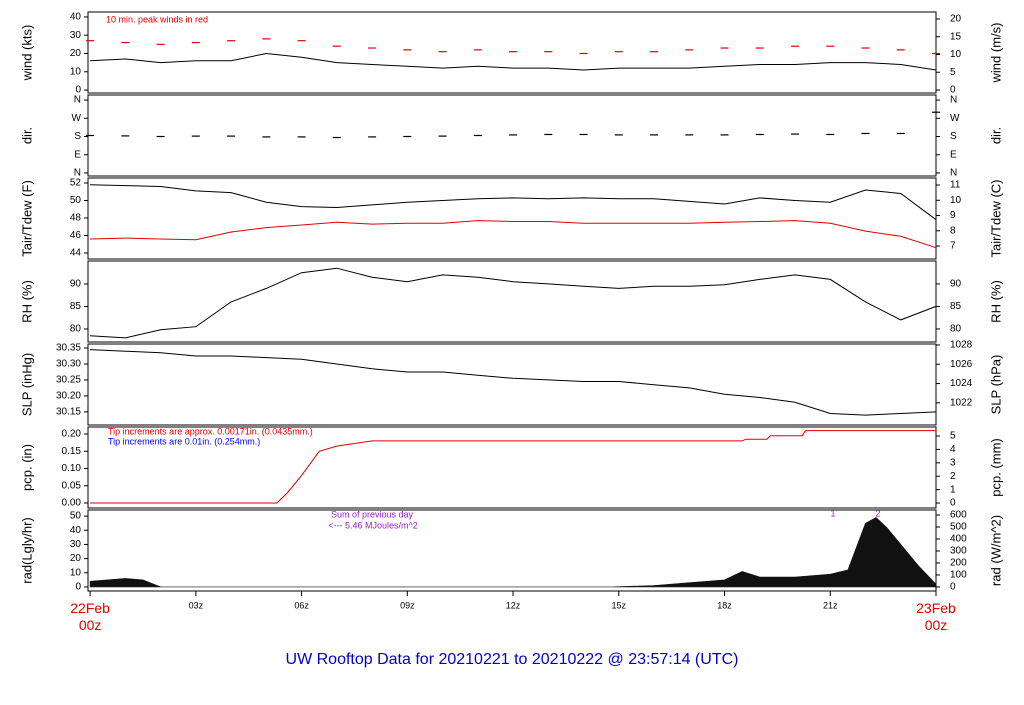 This screenshot has height=705, width=1024. What do you see at coordinates (958, 539) in the screenshot?
I see `y2-tick-label: 400` at bounding box center [958, 539].